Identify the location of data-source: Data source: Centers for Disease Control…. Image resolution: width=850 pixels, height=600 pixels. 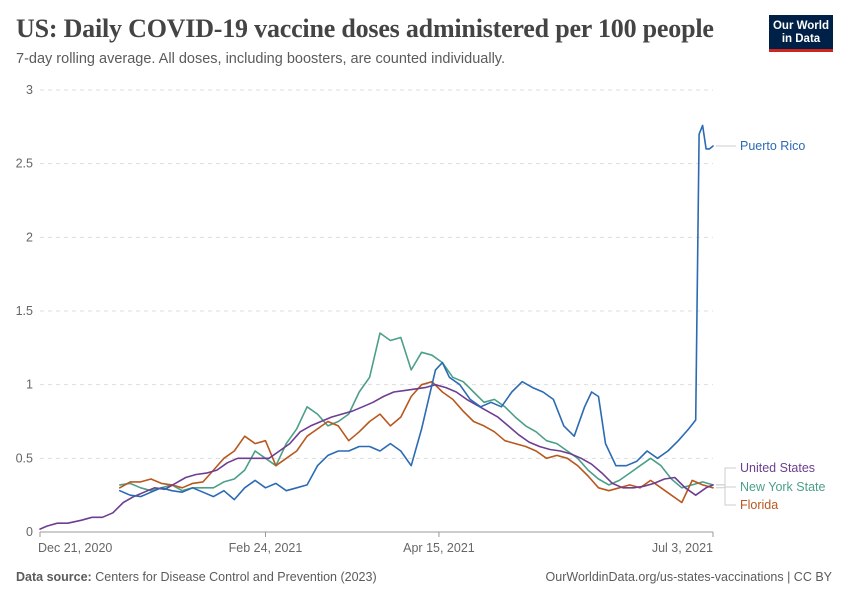
(196, 577).